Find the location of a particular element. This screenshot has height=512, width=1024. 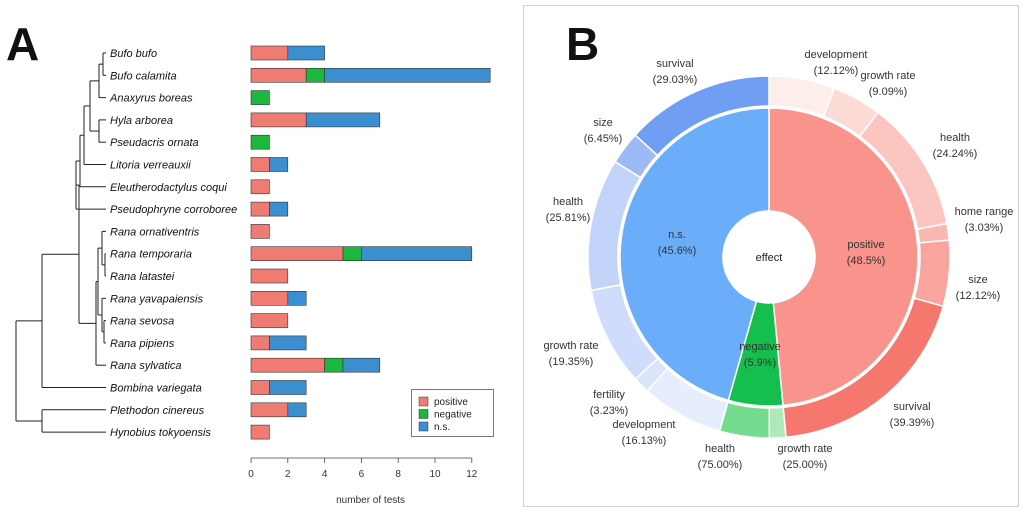

inner-label: n.s. (45.6%) is located at coordinates (677, 243).